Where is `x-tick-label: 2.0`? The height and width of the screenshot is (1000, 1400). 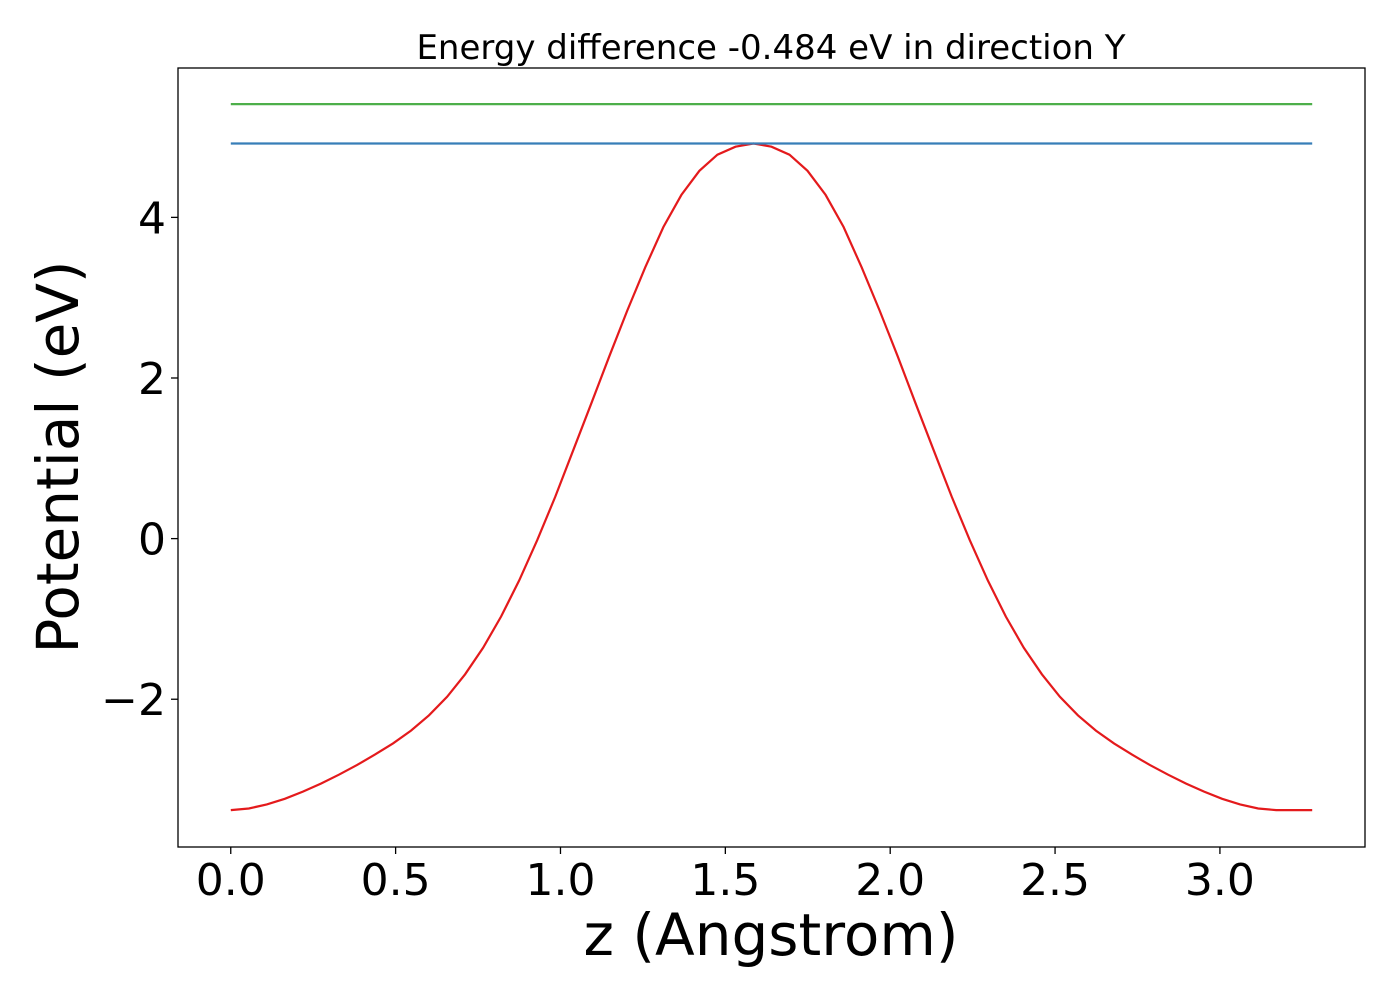
x-tick-label: 2.0 is located at coordinates (890, 880).